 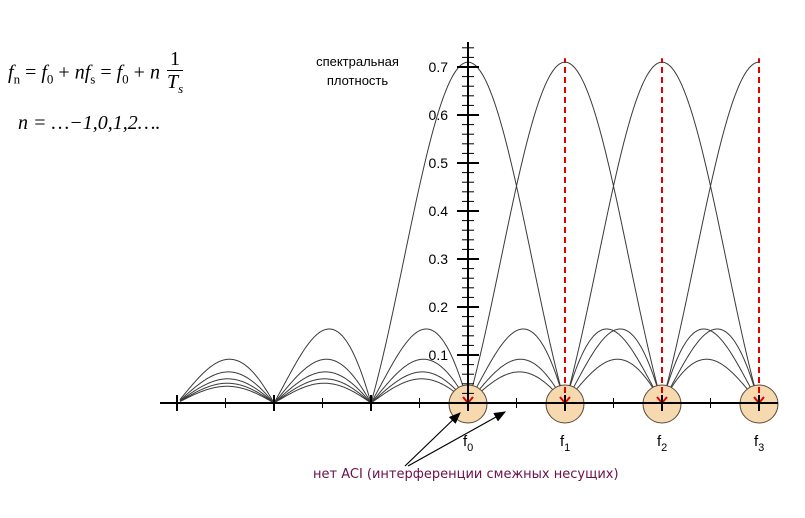 What do you see at coordinates (466, 474) in the screenshot?
I see `no-aci-caption: нет ACI (интерференции смежных несущих)` at bounding box center [466, 474].